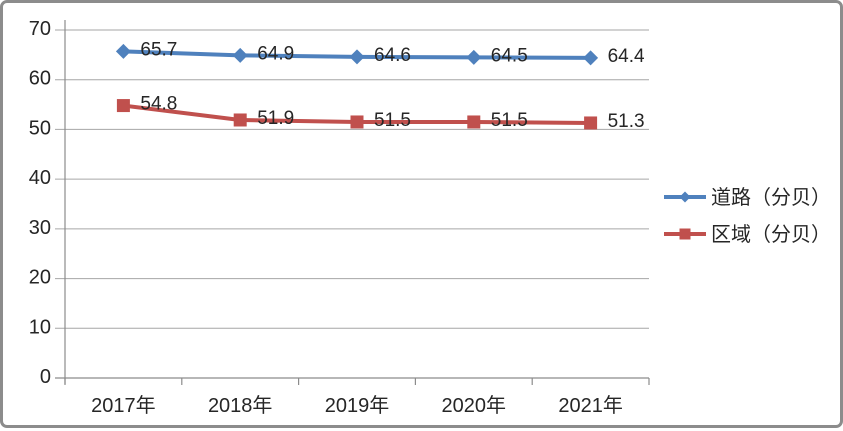 The height and width of the screenshot is (431, 843). What do you see at coordinates (123, 405) in the screenshot?
I see `x-axis-label-0: 2017年` at bounding box center [123, 405].